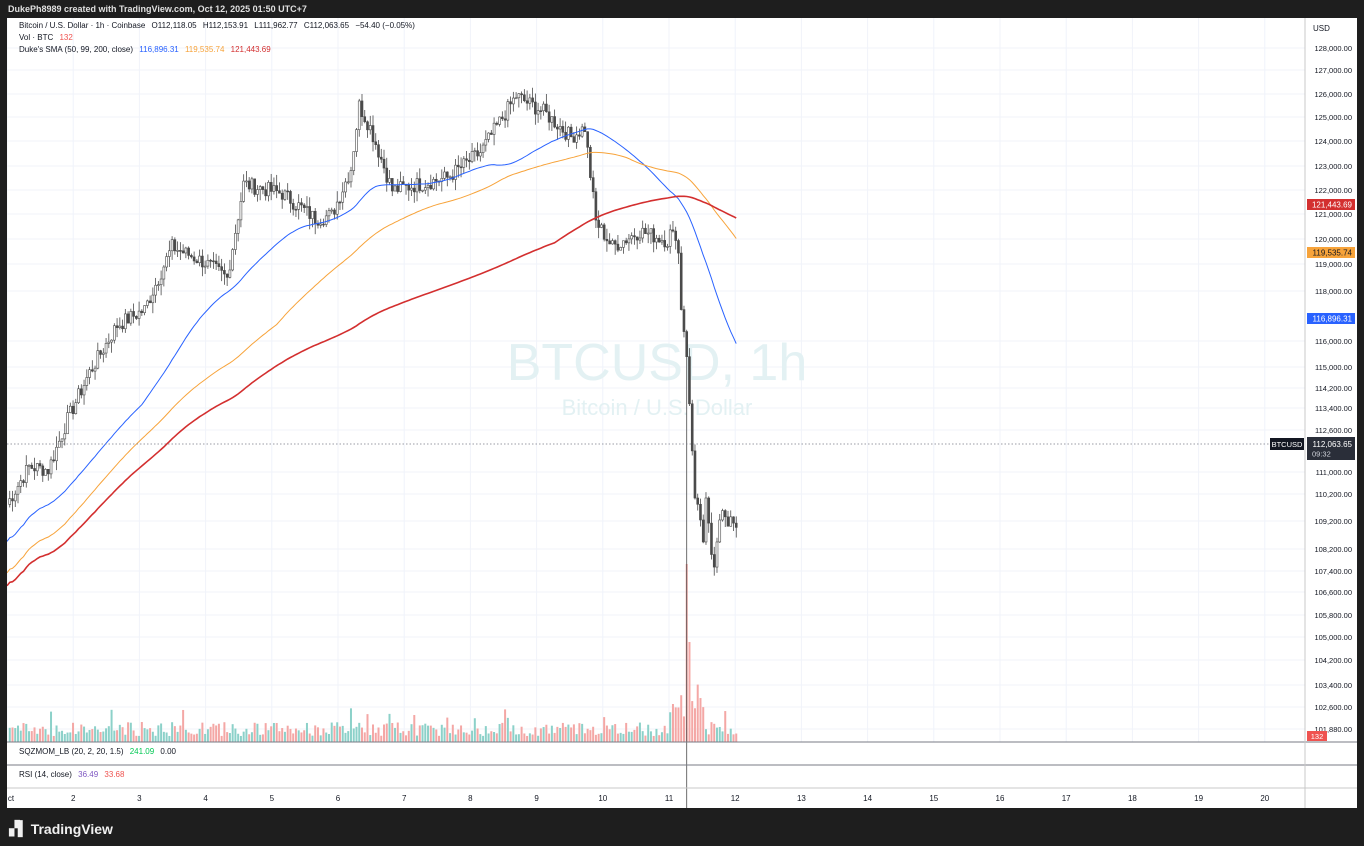 The width and height of the screenshot is (1364, 846). What do you see at coordinates (73, 774) in the screenshot?
I see `legend-rsi-line: RSI (14, close) 36.49 33.68` at bounding box center [73, 774].